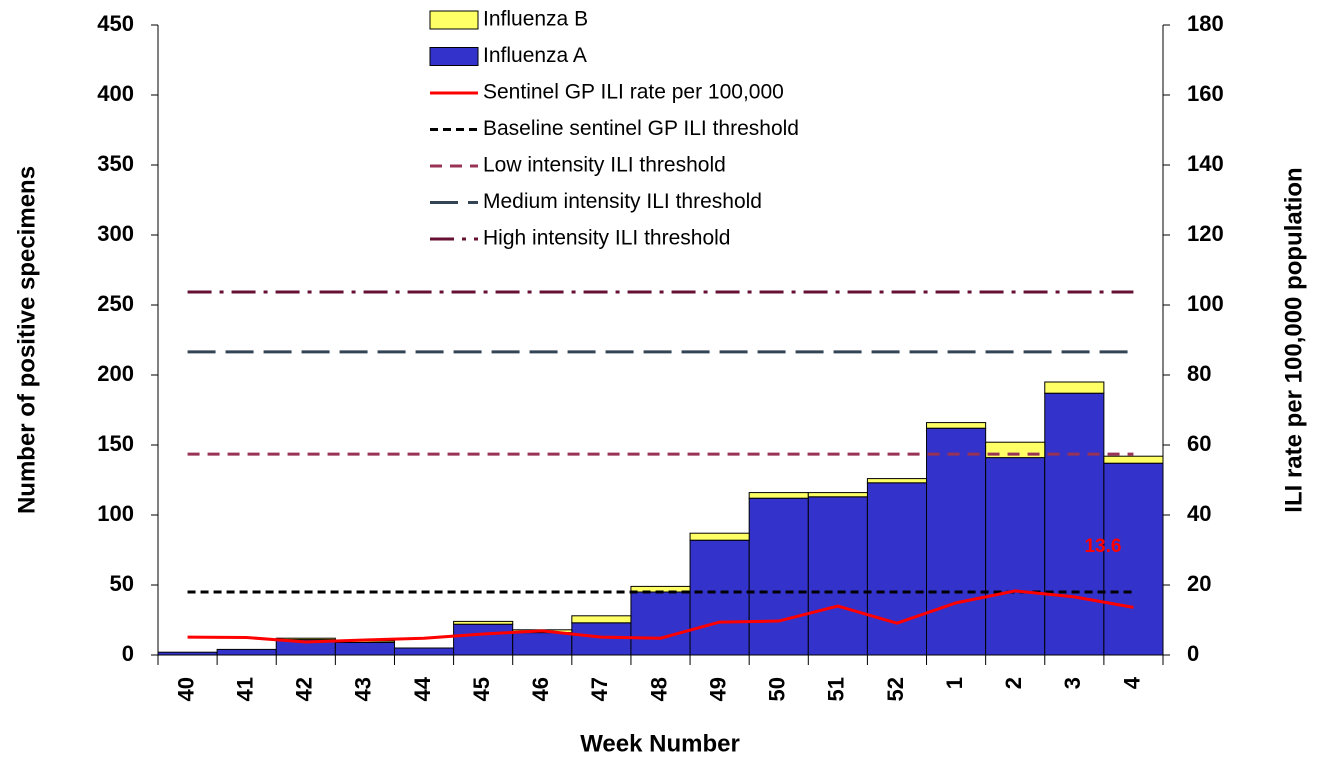 Image resolution: width=1317 pixels, height=761 pixels. What do you see at coordinates (895, 689) in the screenshot?
I see `x-tick-label: 52` at bounding box center [895, 689].